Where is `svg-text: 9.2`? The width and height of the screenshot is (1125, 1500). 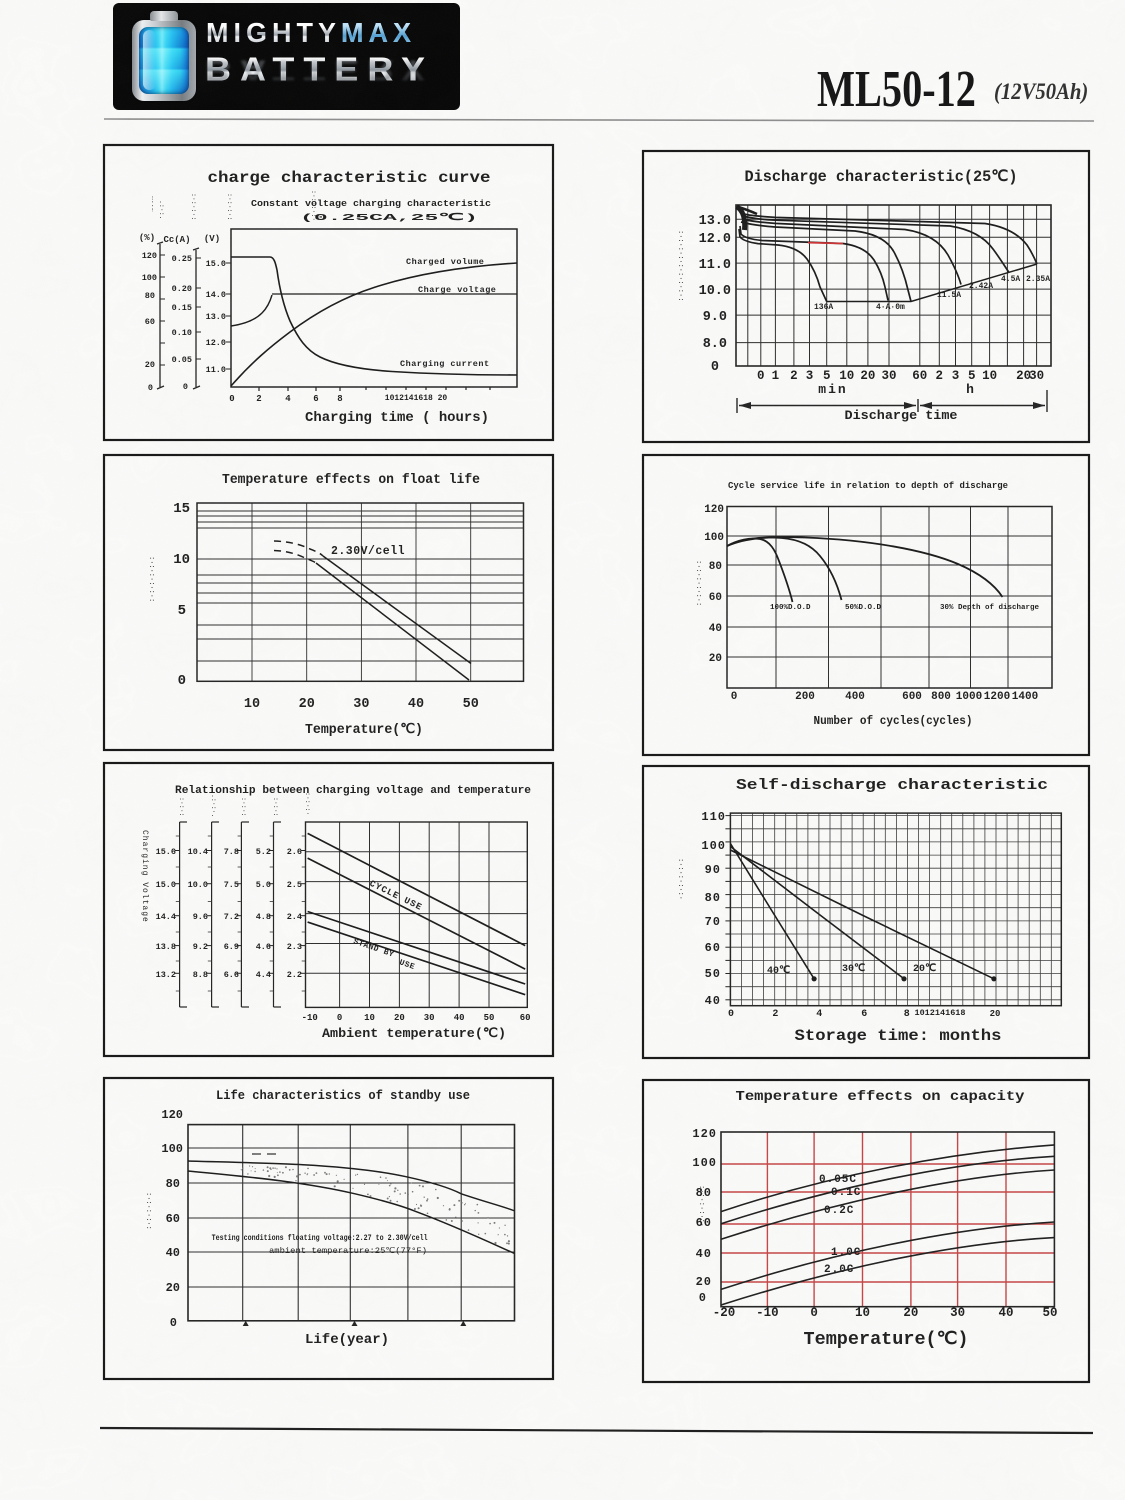
svg-text: 9.2 is located at coordinates (200, 947).